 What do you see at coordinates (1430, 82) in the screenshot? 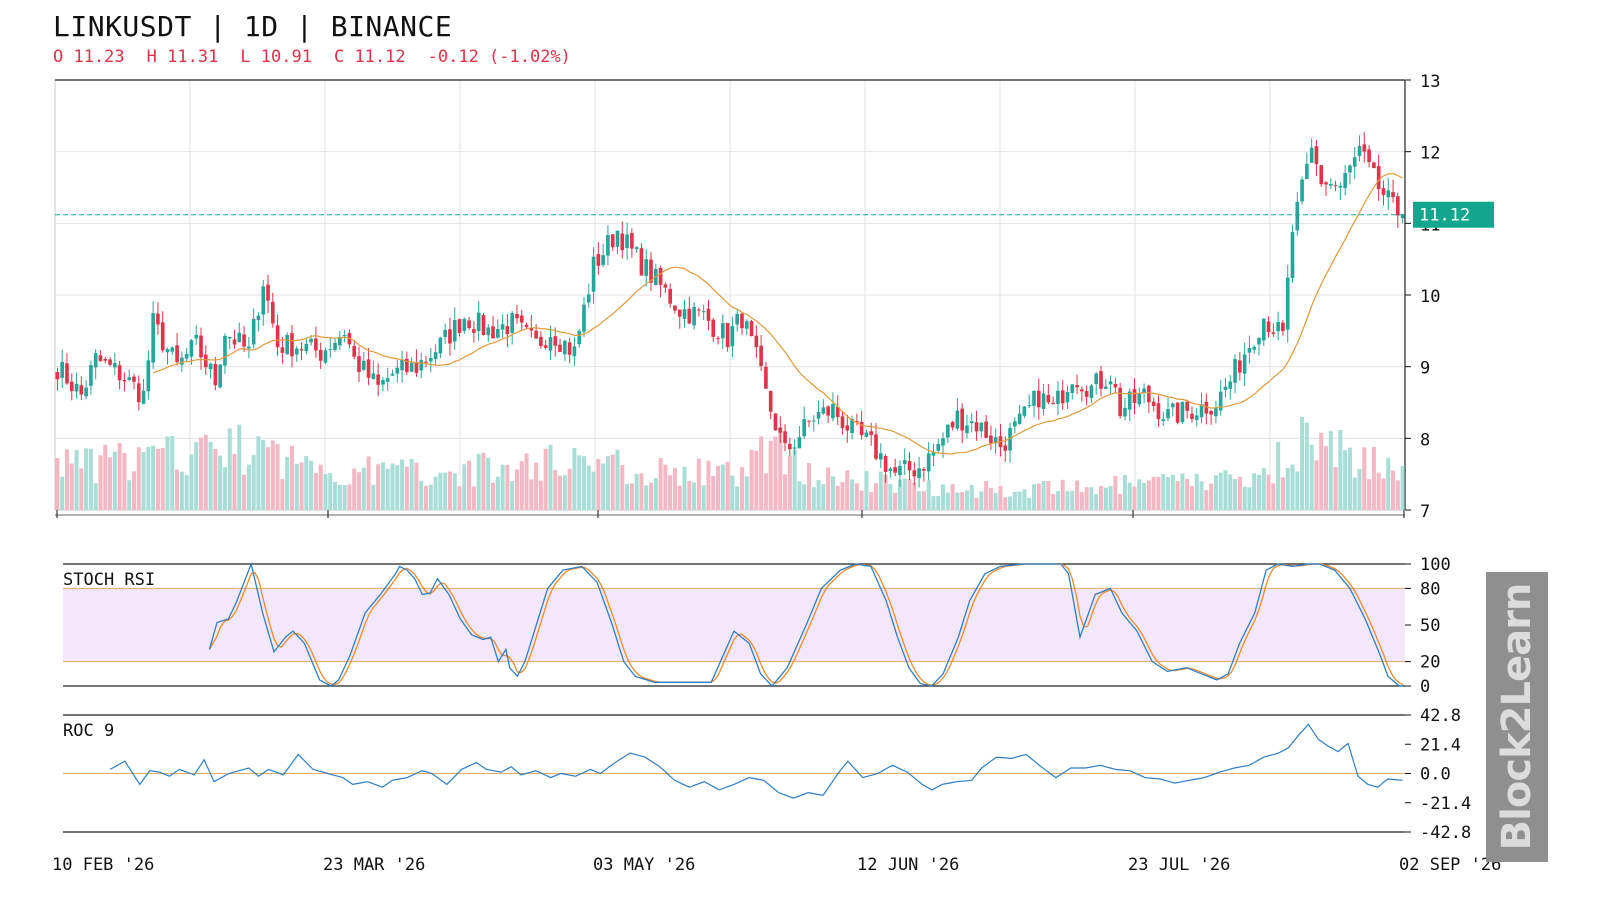
I see `price-tick-label: 13` at bounding box center [1430, 82].